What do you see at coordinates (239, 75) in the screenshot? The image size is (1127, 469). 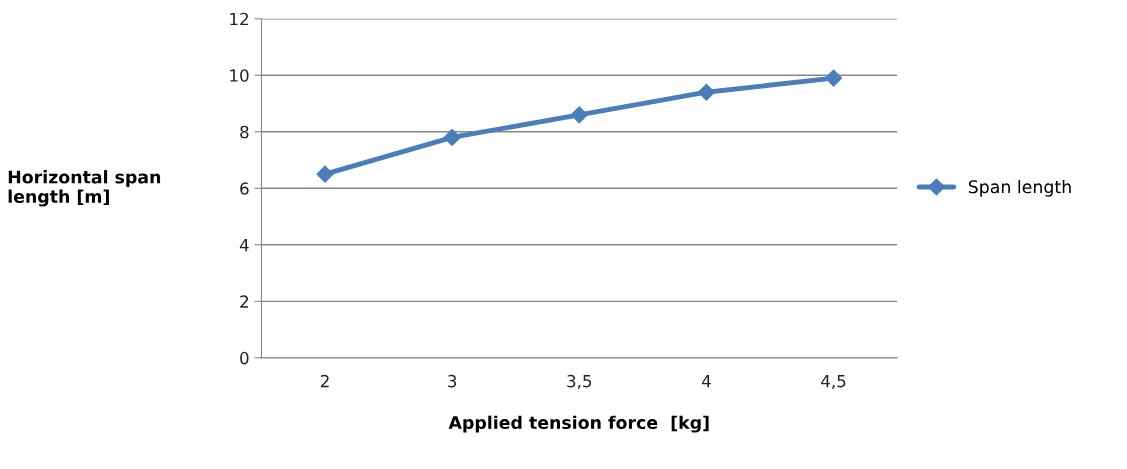 I see `y-tick-label: 10` at bounding box center [239, 75].